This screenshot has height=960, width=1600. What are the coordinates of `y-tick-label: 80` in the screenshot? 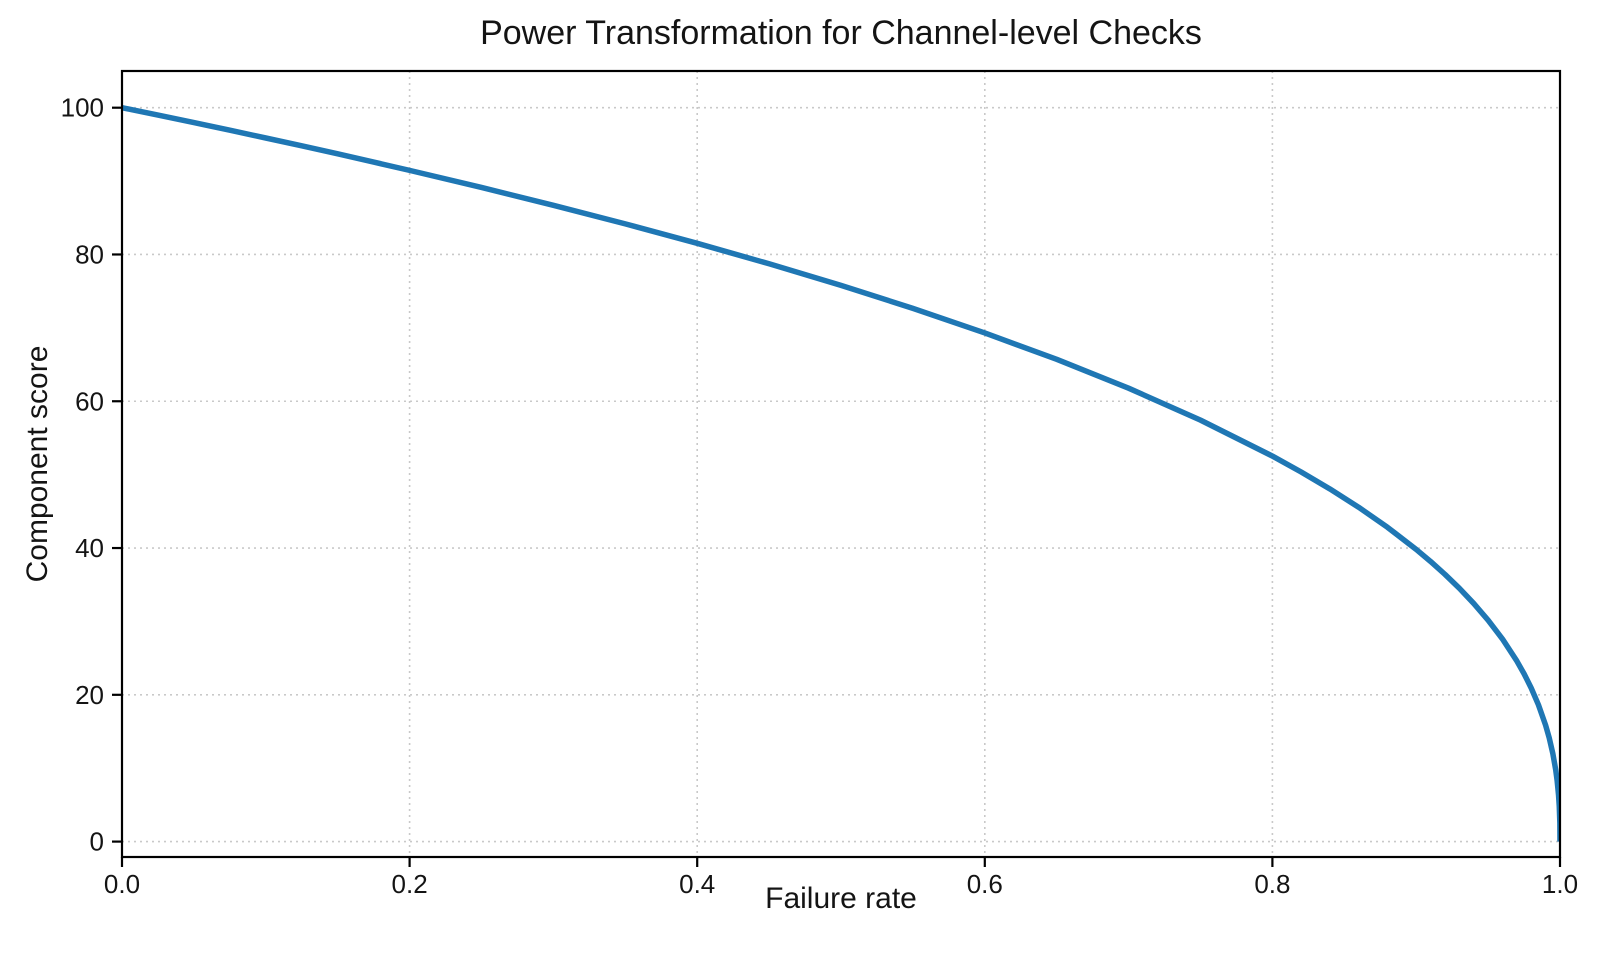 It's located at (89, 254).